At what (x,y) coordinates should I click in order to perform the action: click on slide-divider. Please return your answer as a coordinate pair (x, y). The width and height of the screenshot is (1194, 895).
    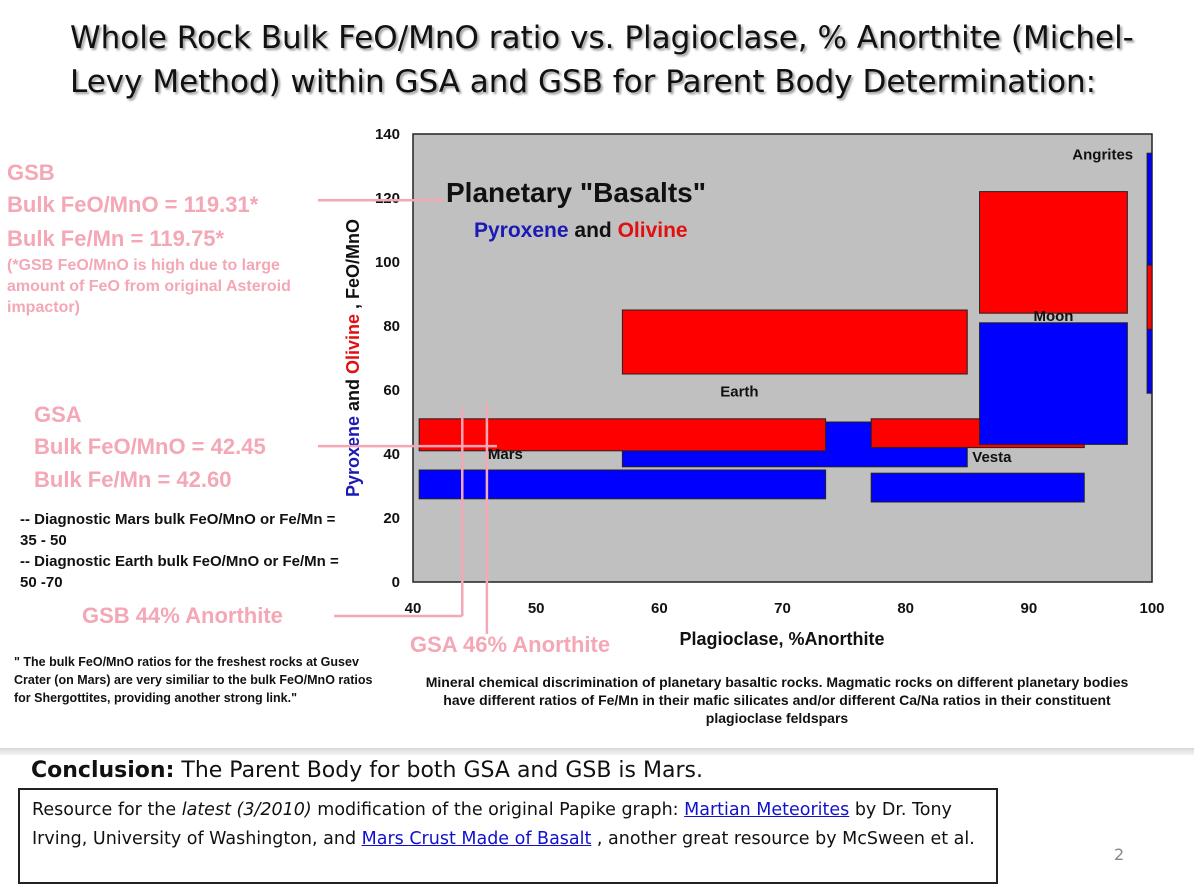
    Looking at the image, I should click on (597, 751).